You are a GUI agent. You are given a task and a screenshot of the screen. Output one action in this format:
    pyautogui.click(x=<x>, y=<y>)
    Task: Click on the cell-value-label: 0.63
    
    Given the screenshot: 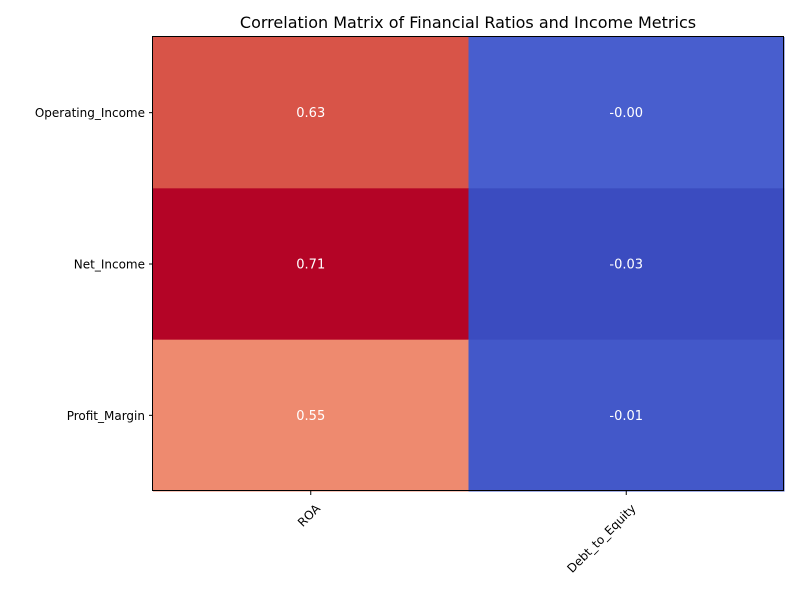 What is the action you would take?
    pyautogui.click(x=310, y=113)
    